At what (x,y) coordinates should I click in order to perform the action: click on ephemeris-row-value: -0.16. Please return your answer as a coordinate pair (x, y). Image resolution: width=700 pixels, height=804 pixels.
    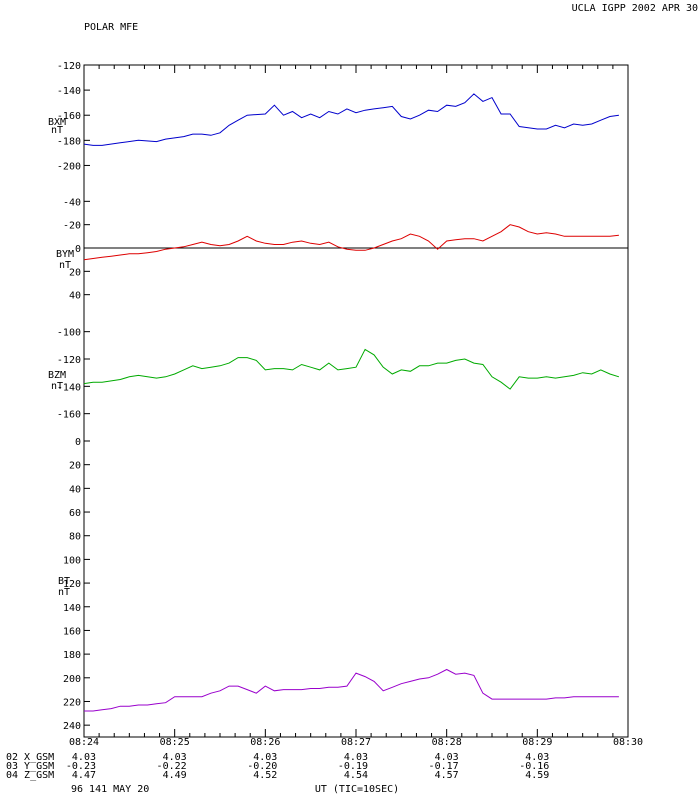
    Looking at the image, I should click on (534, 766).